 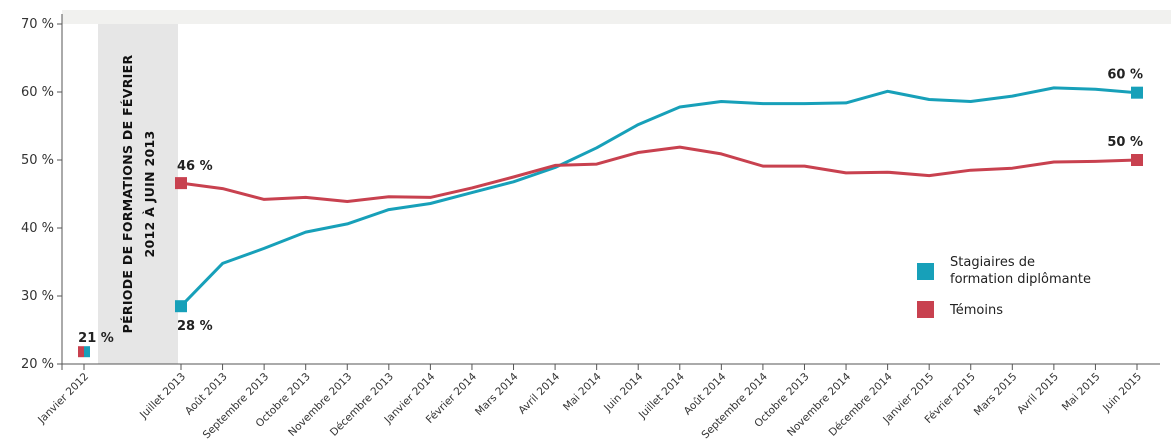 What do you see at coordinates (992, 262) in the screenshot?
I see `legend-label-stagiaires: Stagiaires de` at bounding box center [992, 262].